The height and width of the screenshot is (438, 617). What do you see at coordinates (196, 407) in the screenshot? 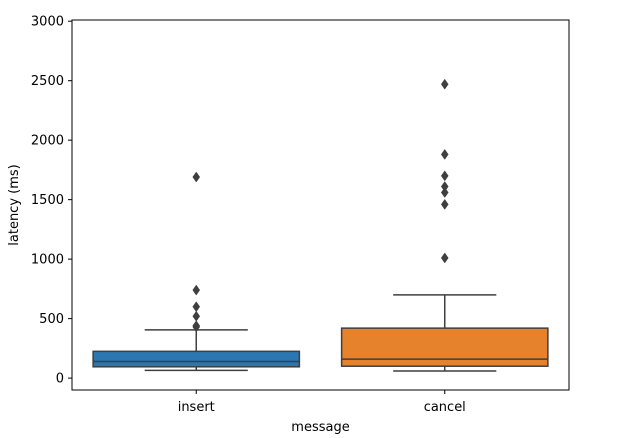
I see `x-tick-label: insert` at bounding box center [196, 407].